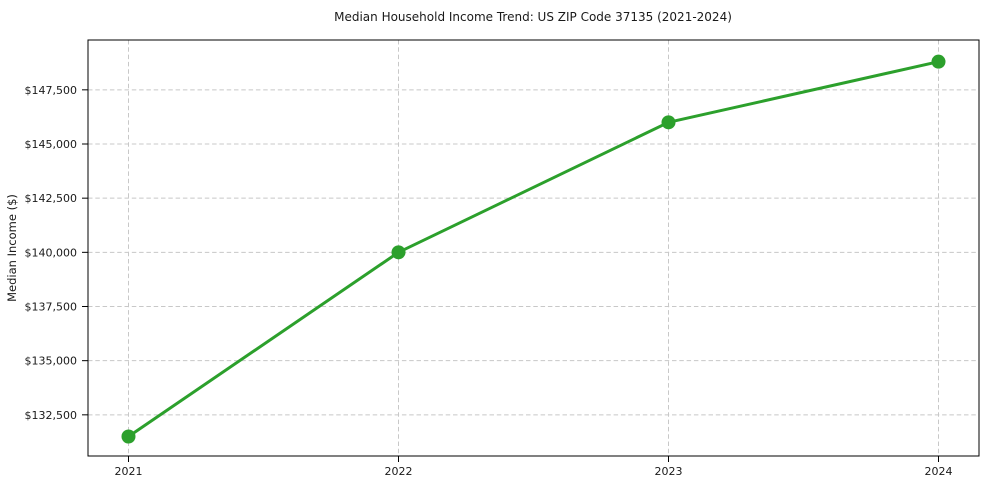  Describe the element at coordinates (51, 307) in the screenshot. I see `y-tick-label: $137,500` at that location.